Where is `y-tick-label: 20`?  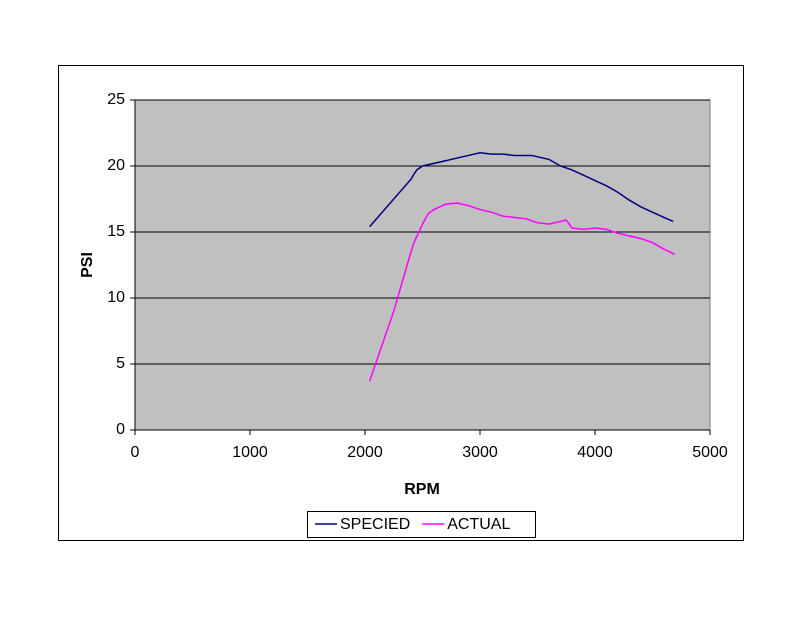
y-tick-label: 20 is located at coordinates (116, 165).